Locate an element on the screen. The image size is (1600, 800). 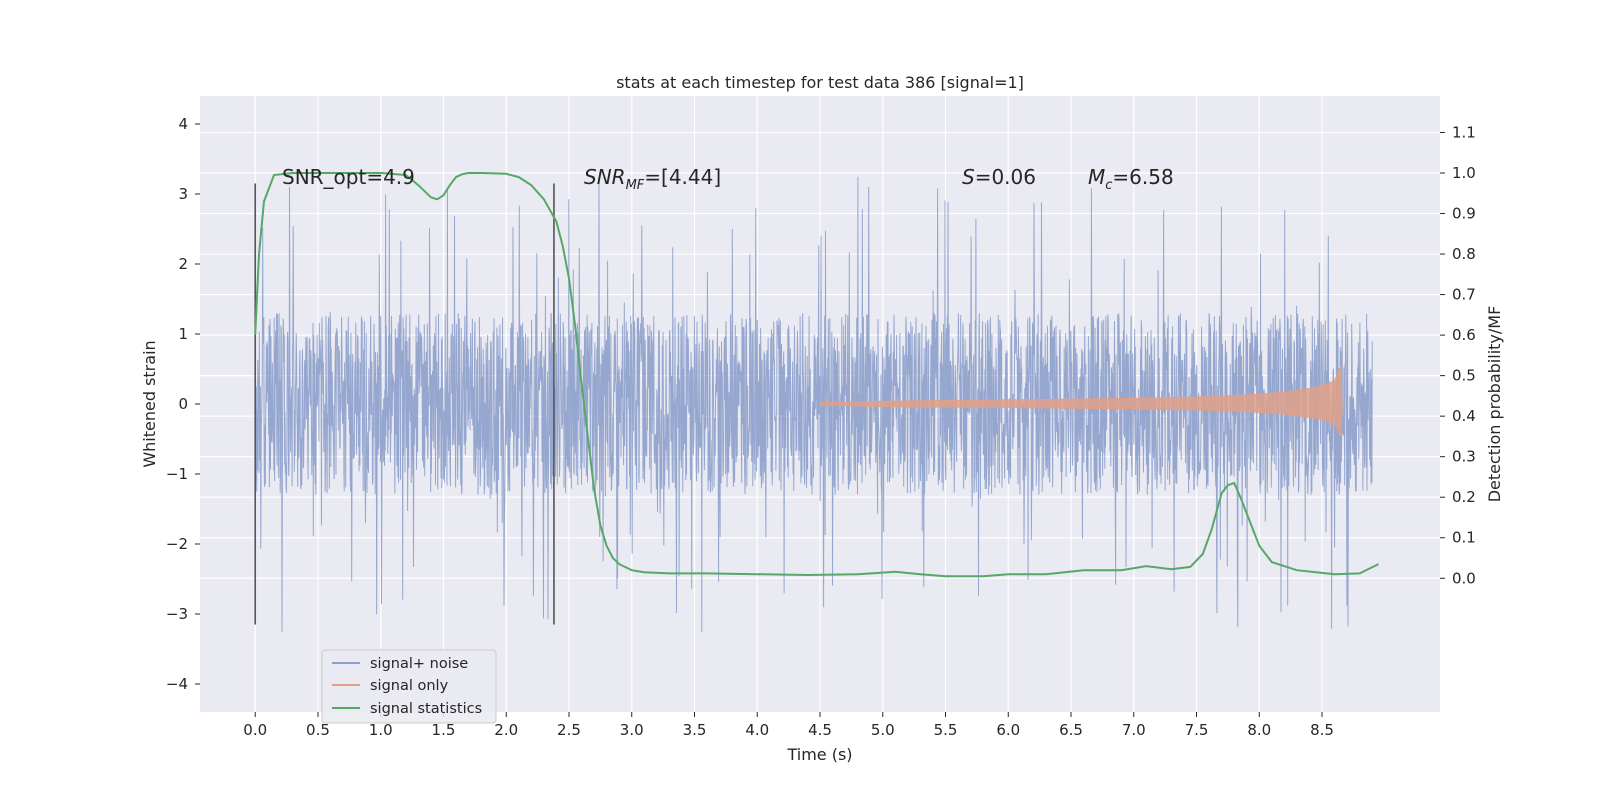
y-right-tick-label: 0.3 is located at coordinates (1464, 457).